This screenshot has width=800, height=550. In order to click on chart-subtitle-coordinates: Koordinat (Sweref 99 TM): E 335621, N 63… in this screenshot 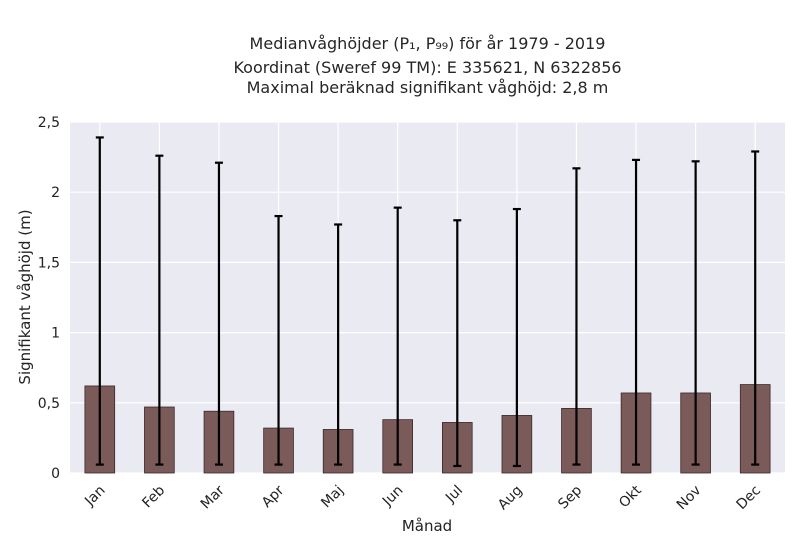, I will do `click(427, 67)`.